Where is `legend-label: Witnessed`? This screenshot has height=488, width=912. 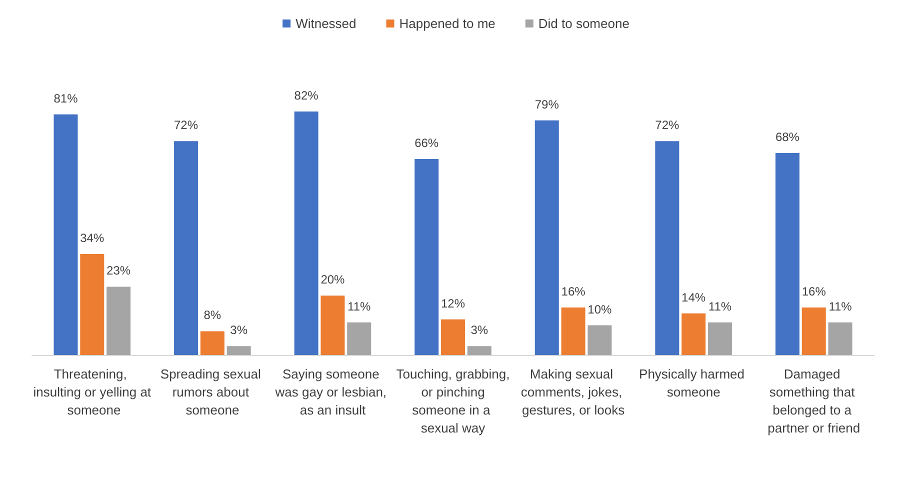
legend-label: Witnessed is located at coordinates (326, 23).